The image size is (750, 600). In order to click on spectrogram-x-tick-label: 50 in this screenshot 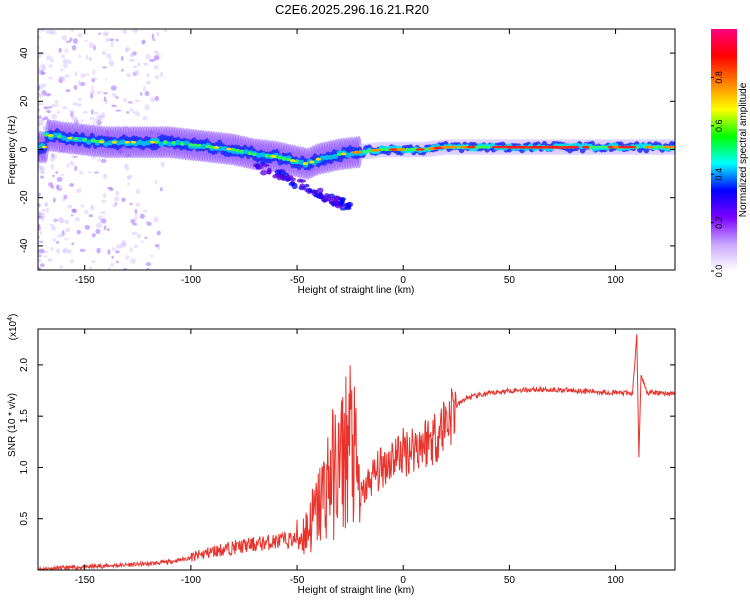, I will do `click(510, 280)`.